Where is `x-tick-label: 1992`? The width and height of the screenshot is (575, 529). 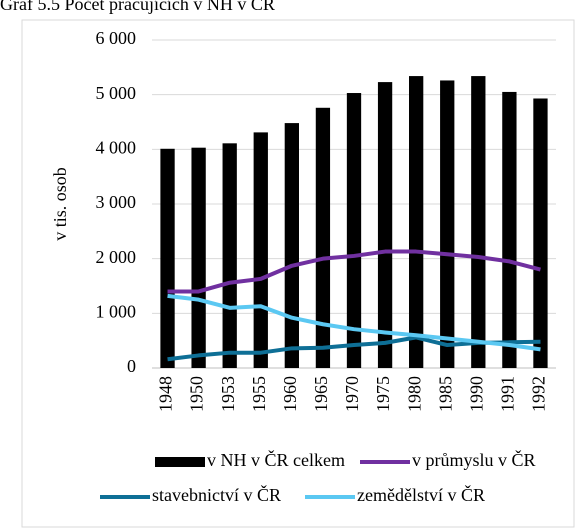 x-tick-label: 1992 is located at coordinates (539, 394).